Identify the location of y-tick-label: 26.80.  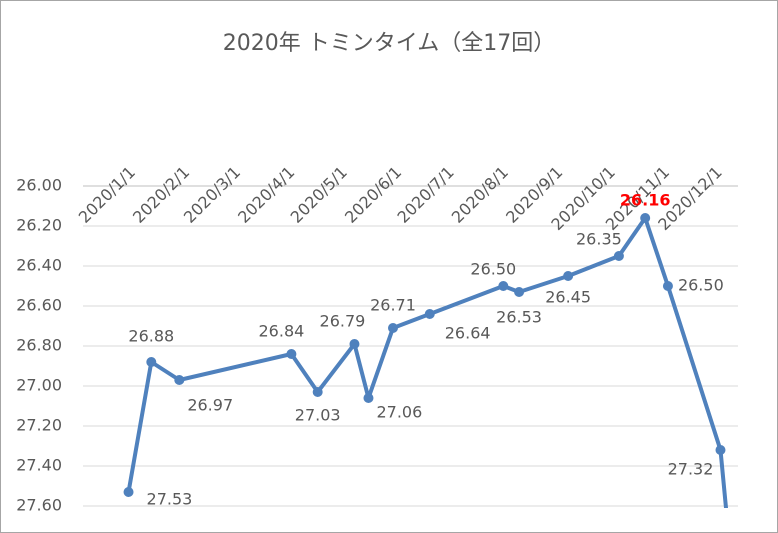
(39, 345).